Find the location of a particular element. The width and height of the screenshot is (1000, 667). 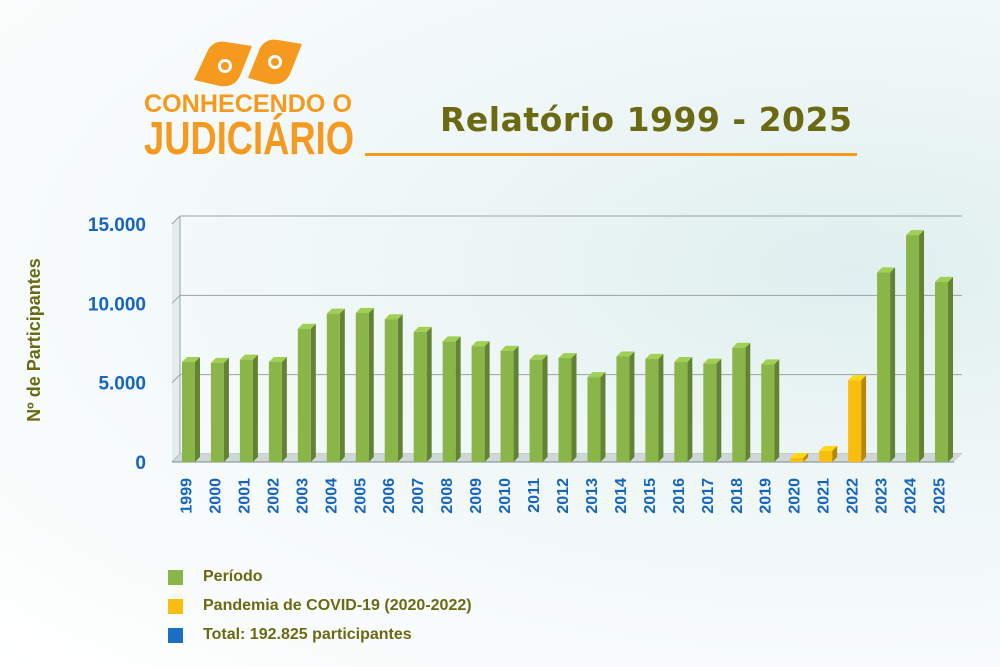

x-tick-label: 2024 is located at coordinates (911, 496).